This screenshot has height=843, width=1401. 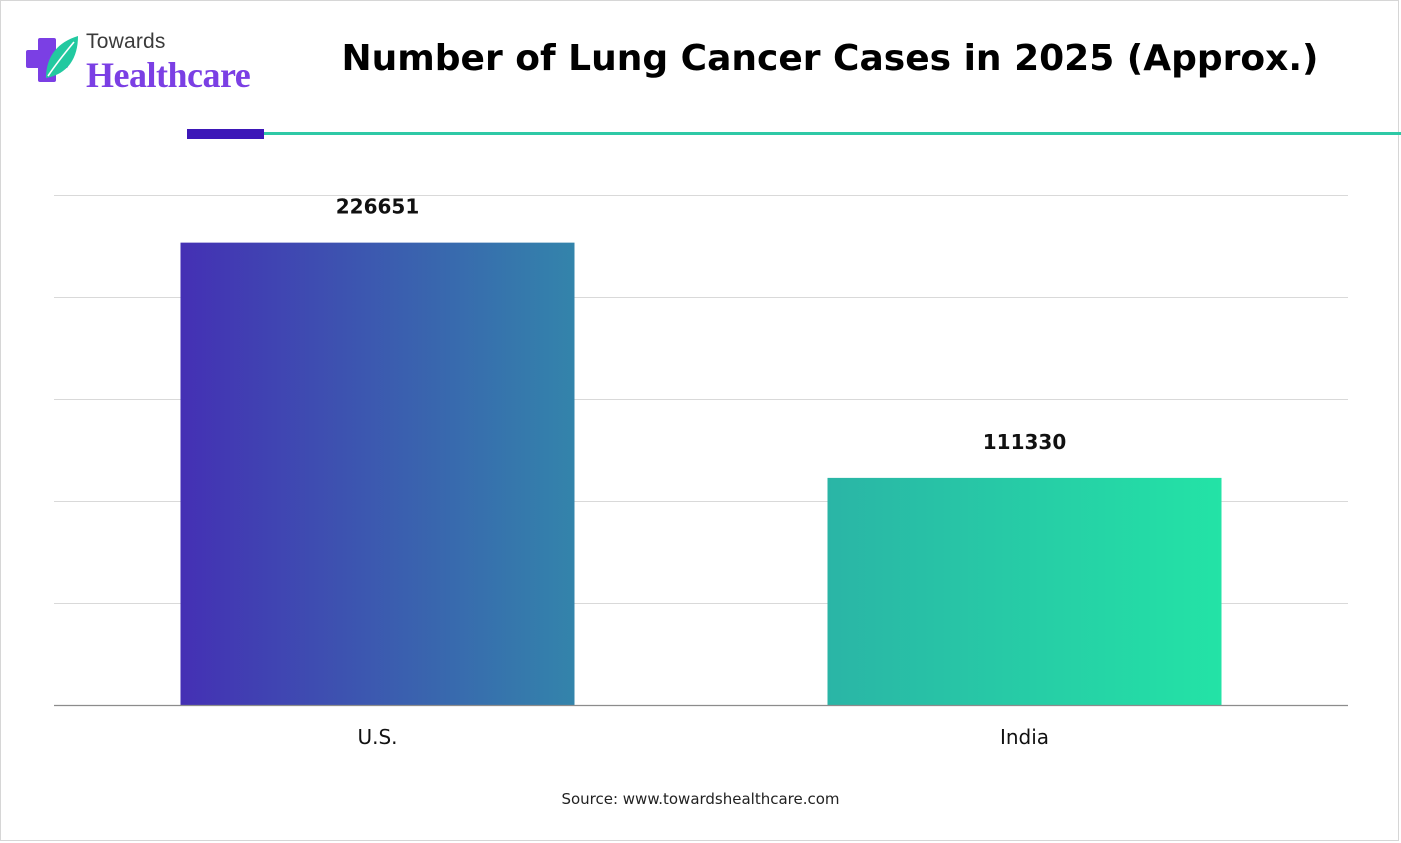 I want to click on x-tick-label: U.S., so click(x=377, y=737).